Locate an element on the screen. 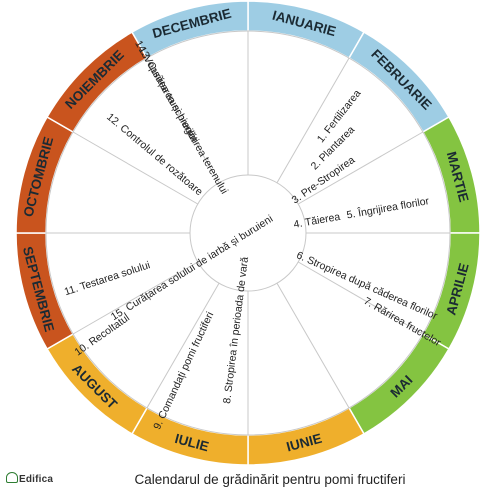  house-icon is located at coordinates (12, 477).